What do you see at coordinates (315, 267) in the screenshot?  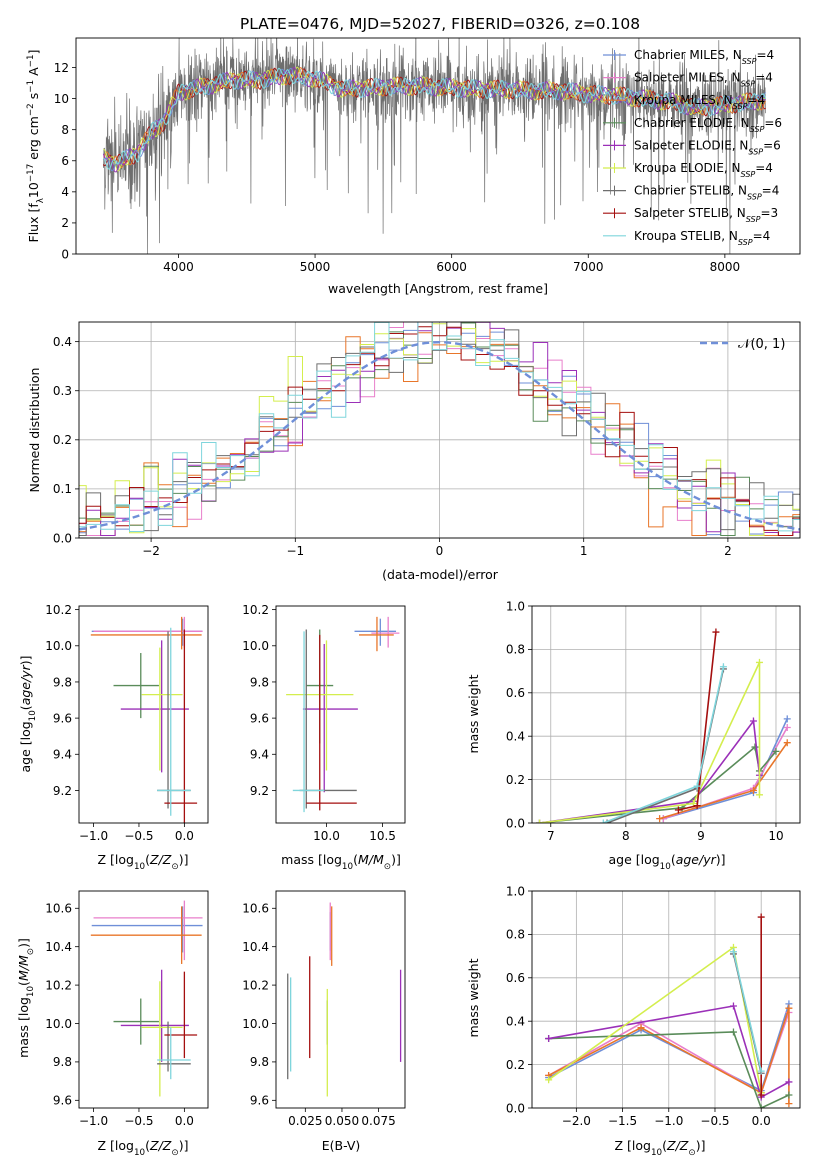 I see `x-tick-label: 5000` at bounding box center [315, 267].